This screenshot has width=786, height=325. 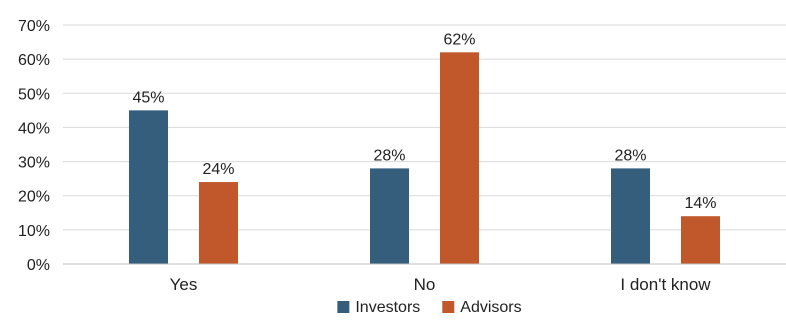 What do you see at coordinates (490, 307) in the screenshot?
I see `legend-label-advisors: Advisors` at bounding box center [490, 307].